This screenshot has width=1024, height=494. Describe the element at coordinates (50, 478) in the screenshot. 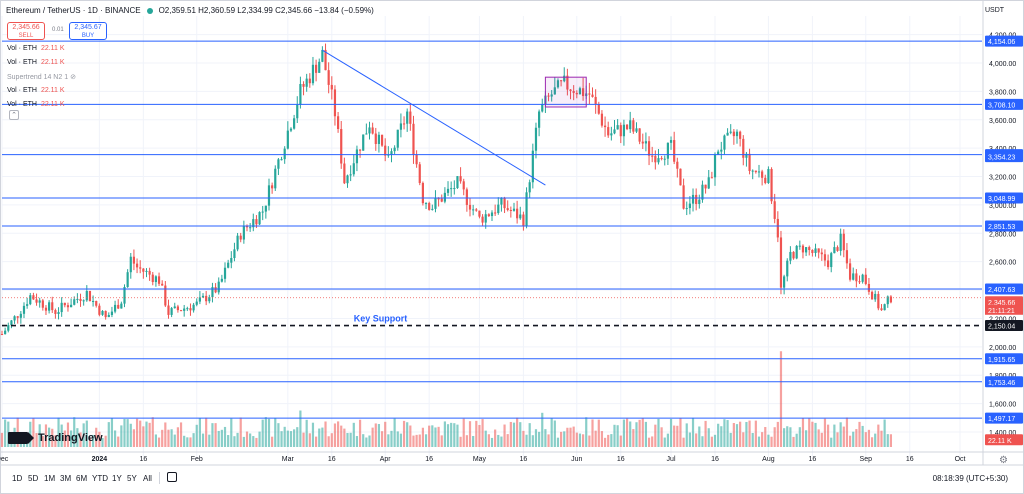

I see `timeframe-1m: 1M` at that location.